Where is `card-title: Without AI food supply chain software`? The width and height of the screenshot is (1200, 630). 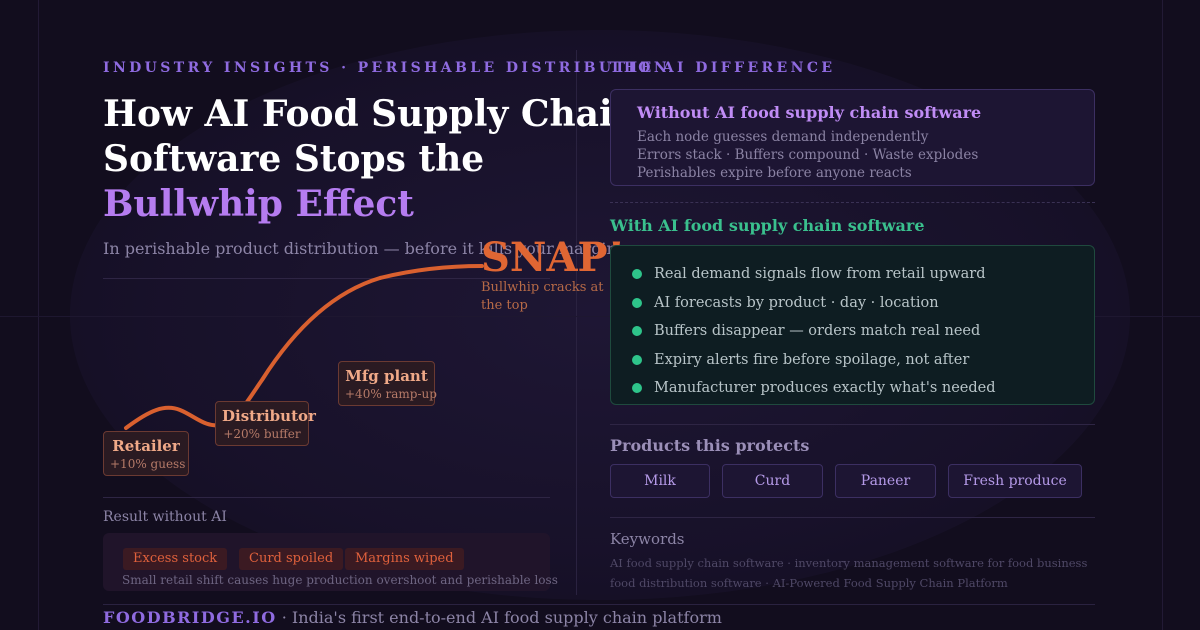 card-title: Without AI food supply chain software is located at coordinates (809, 112).